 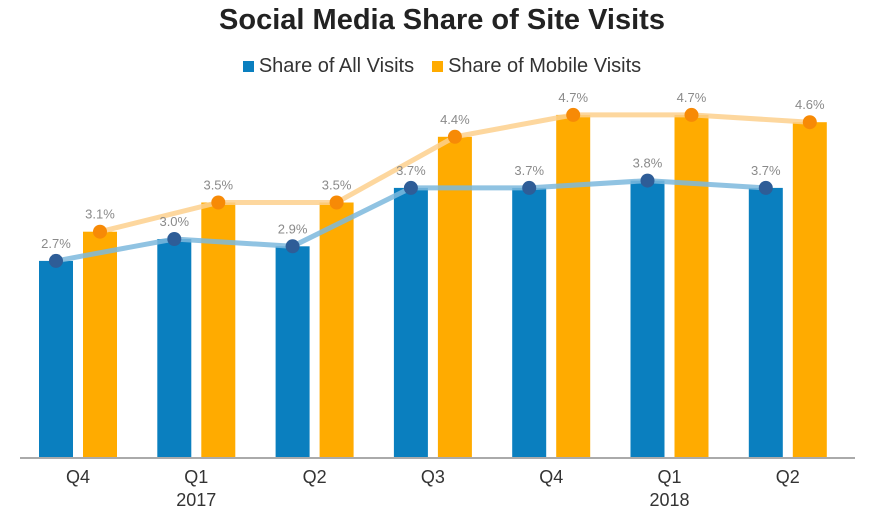 I want to click on data-label-mobile-0: 3.1%, so click(x=100, y=214).